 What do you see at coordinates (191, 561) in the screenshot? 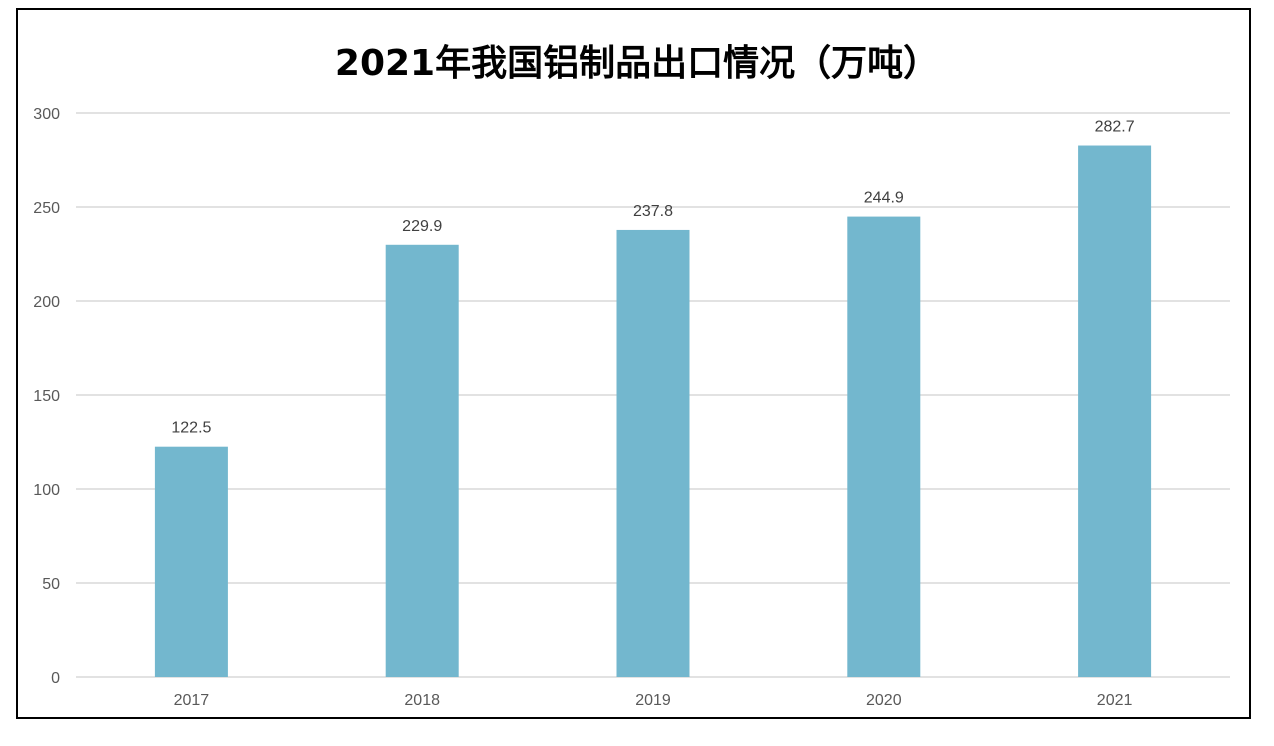
I see `bar-2017` at bounding box center [191, 561].